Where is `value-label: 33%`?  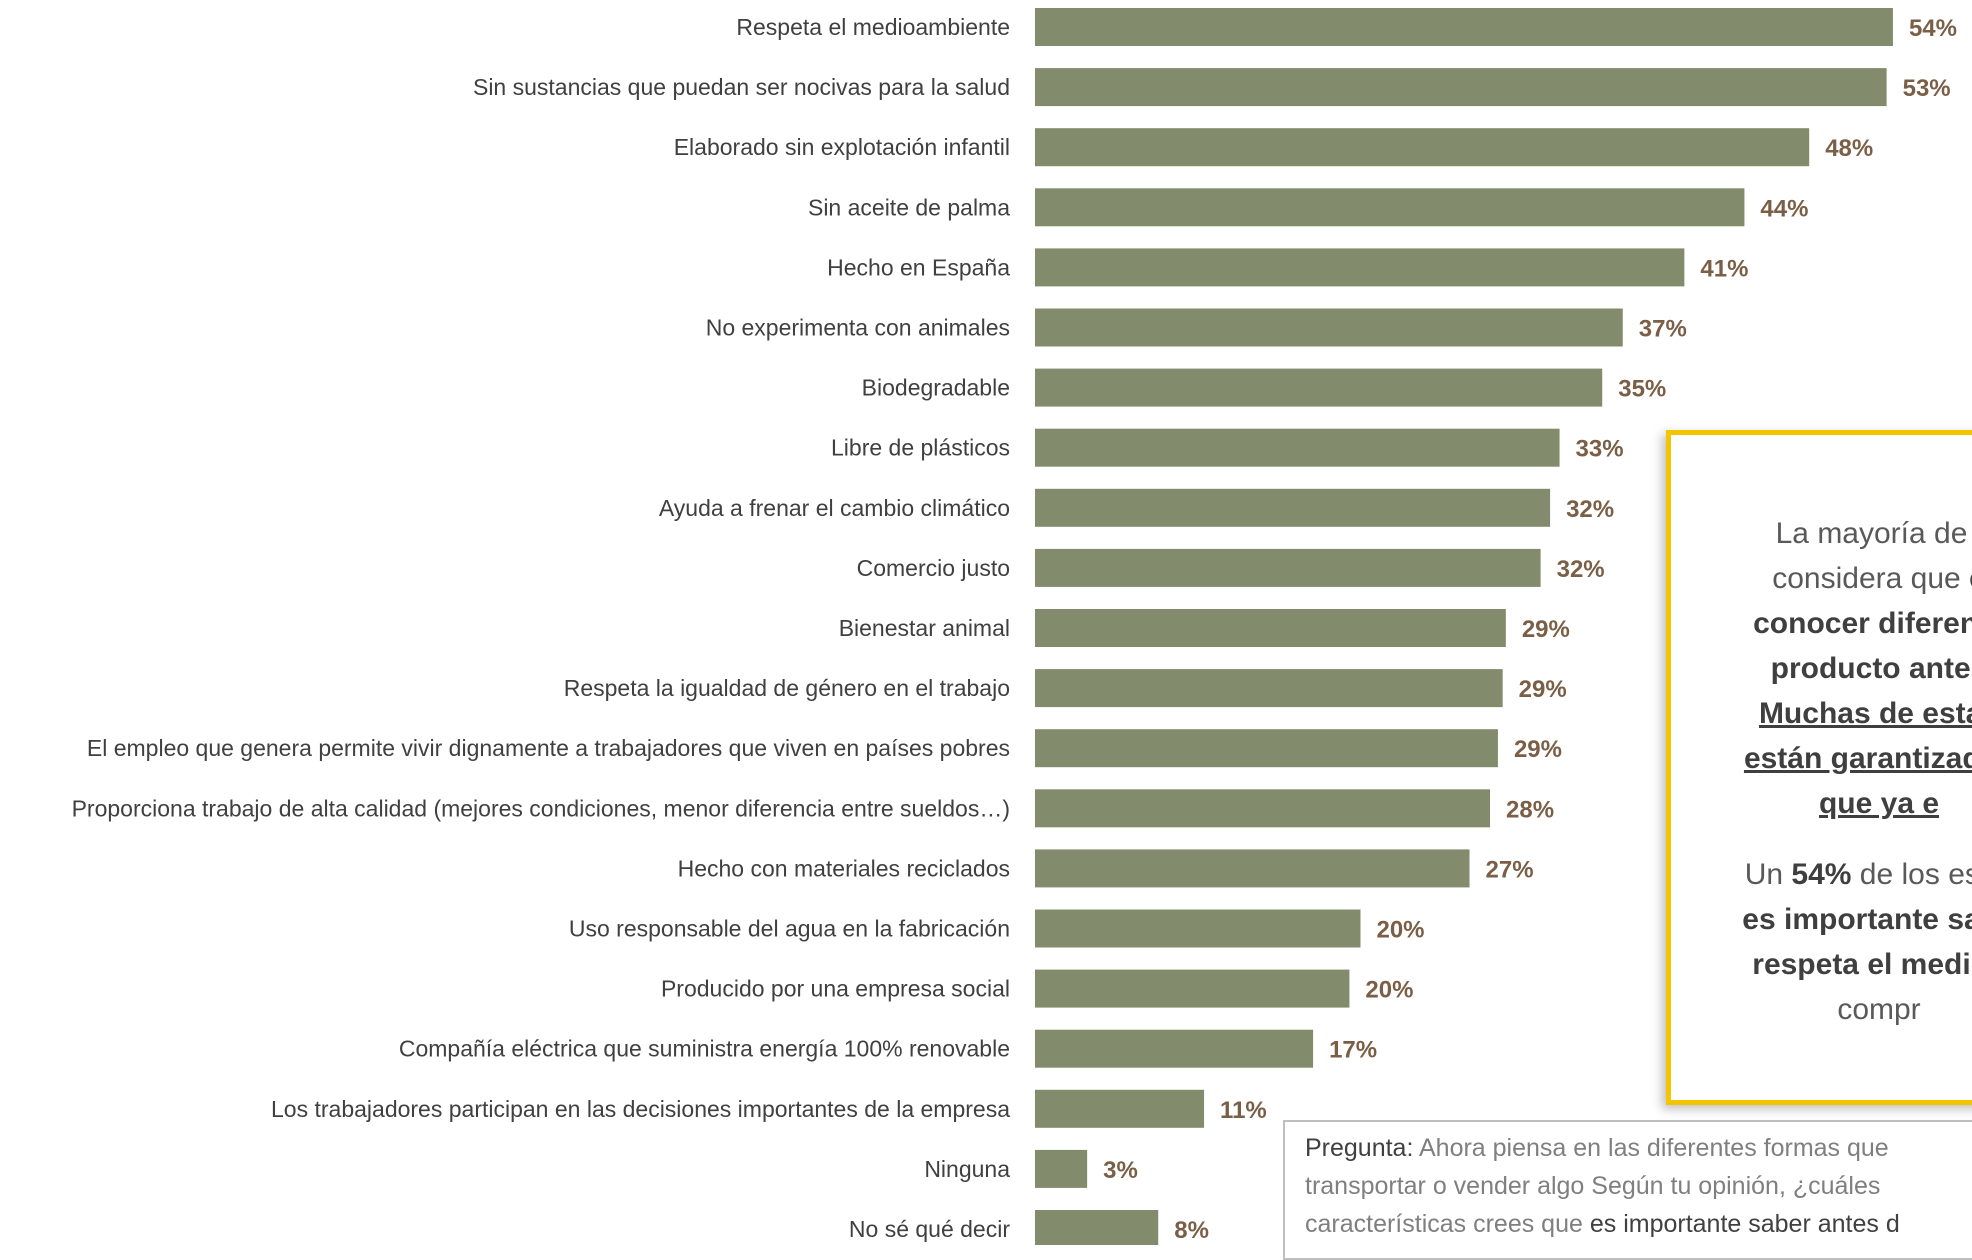
value-label: 33% is located at coordinates (1600, 449).